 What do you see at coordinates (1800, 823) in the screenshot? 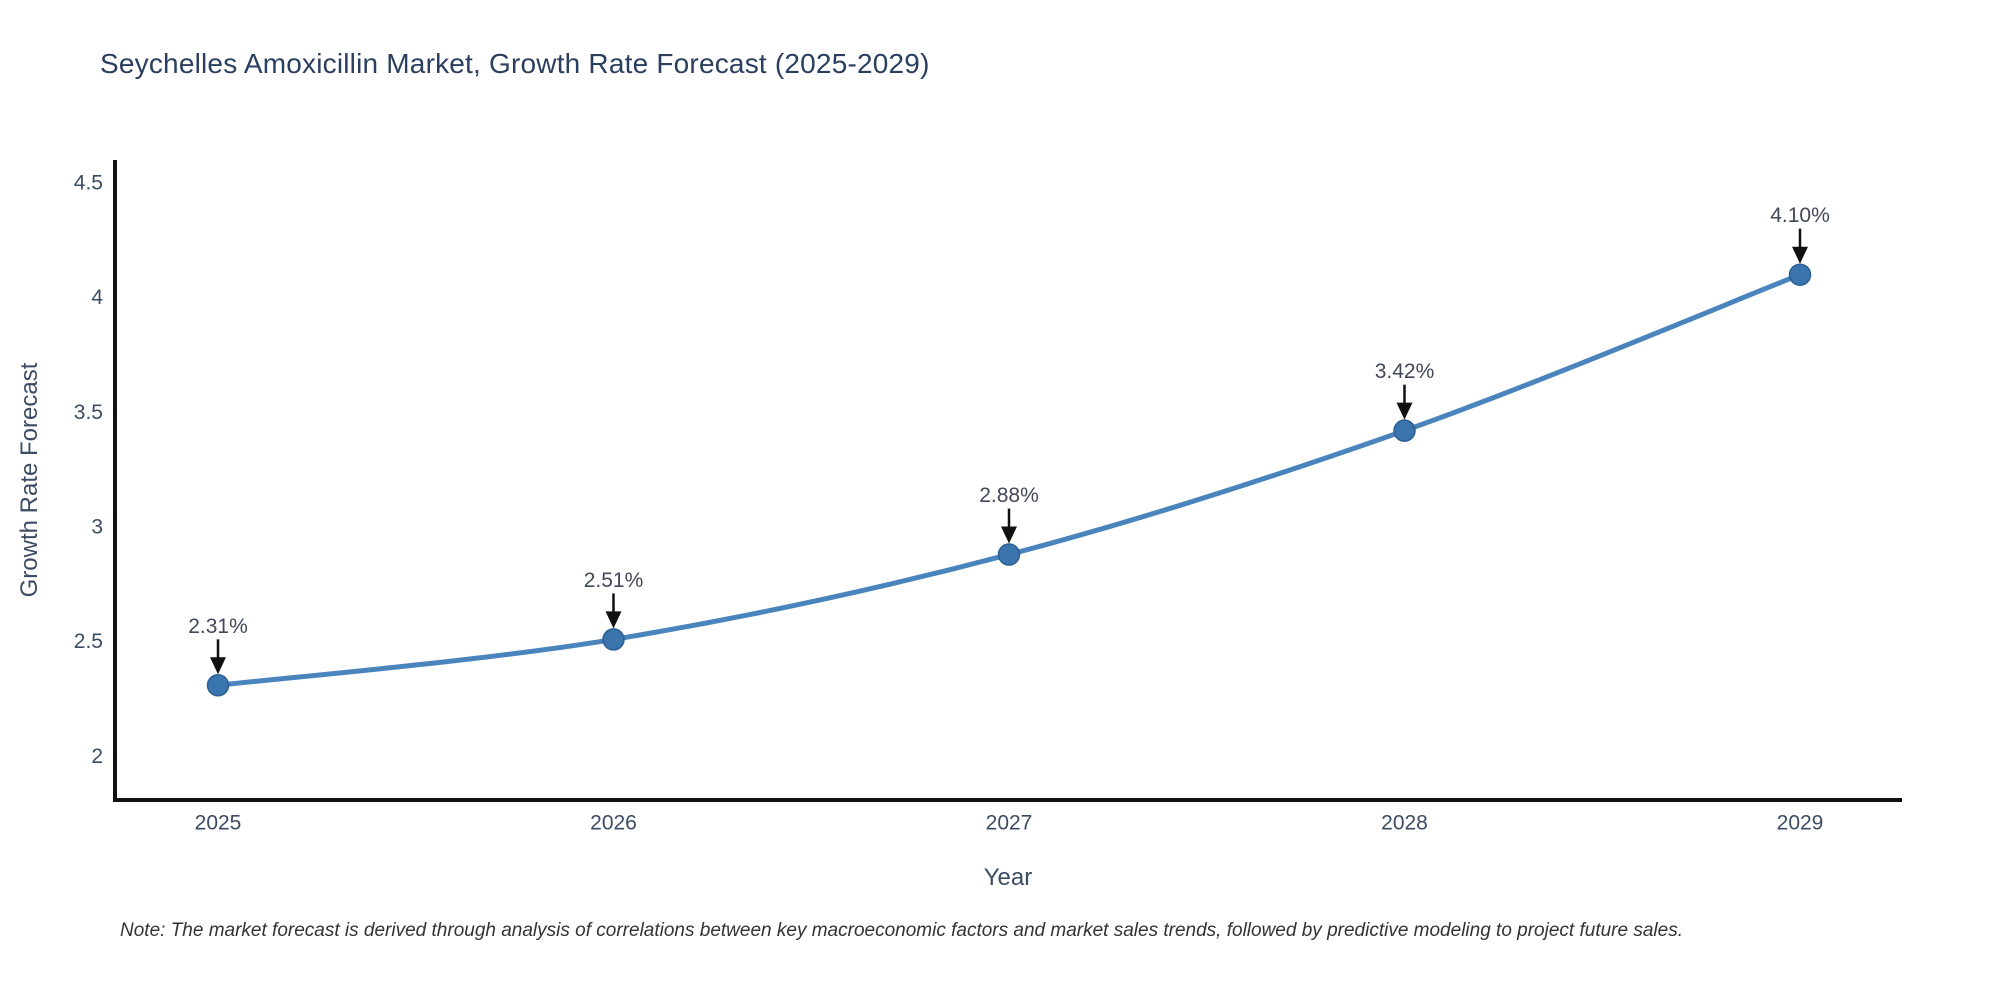
I see `x-tick-label: 2029` at bounding box center [1800, 823].